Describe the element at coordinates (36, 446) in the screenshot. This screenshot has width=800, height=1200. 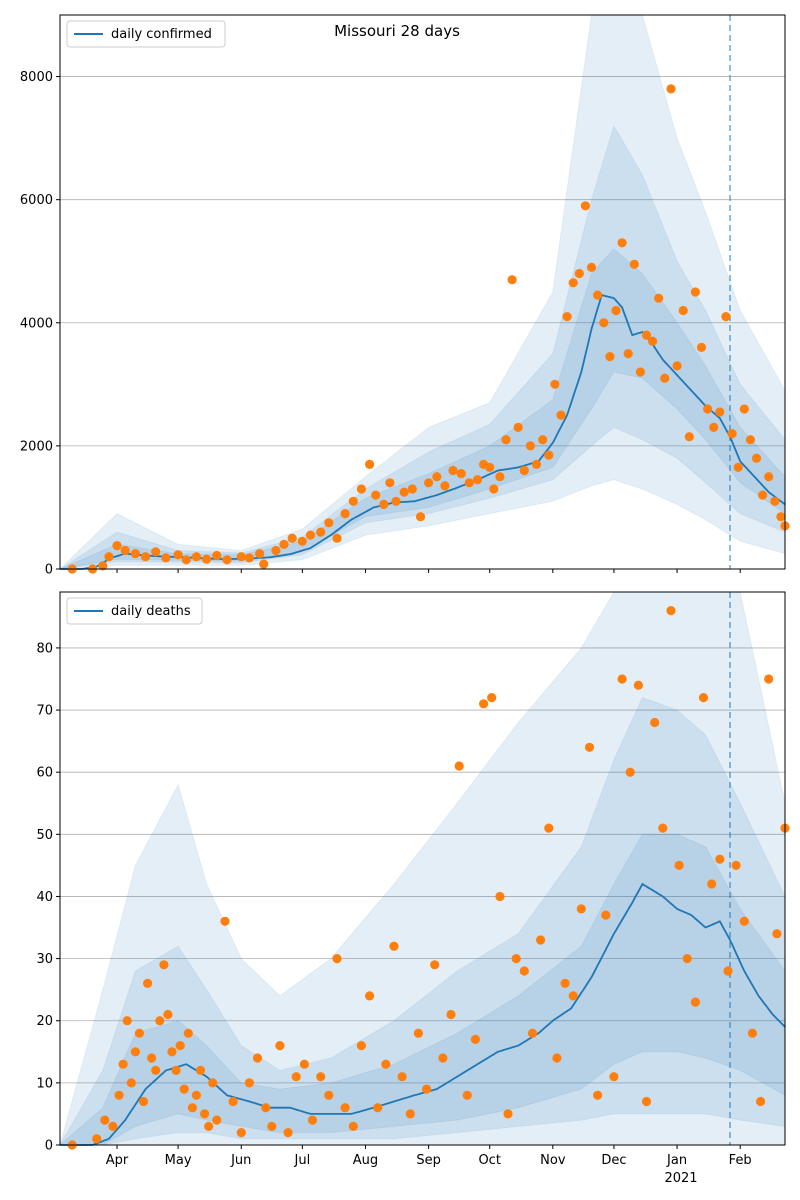
I see `confirmed-y-tick-label: 2000` at that location.